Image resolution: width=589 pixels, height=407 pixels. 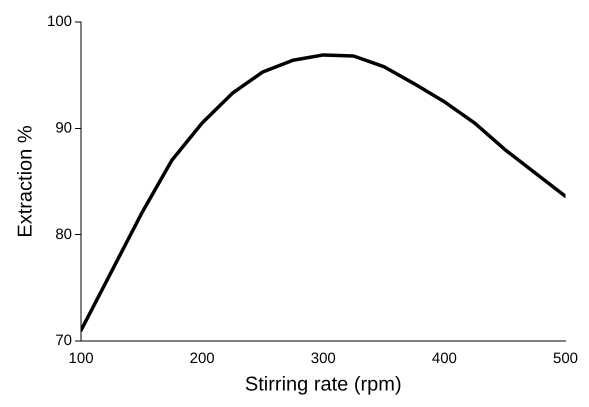 What do you see at coordinates (565, 359) in the screenshot?
I see `x-tick-label: 500` at bounding box center [565, 359].